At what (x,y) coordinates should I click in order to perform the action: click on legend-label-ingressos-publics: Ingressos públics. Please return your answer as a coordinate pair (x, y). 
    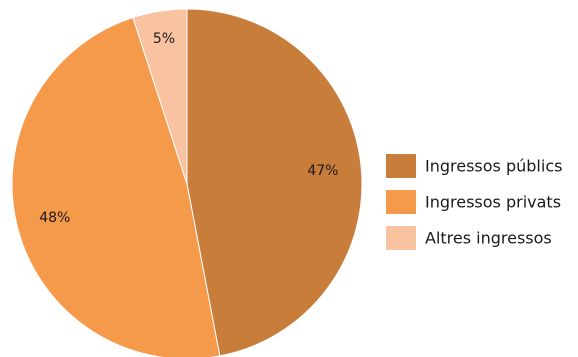
    Looking at the image, I should click on (493, 166).